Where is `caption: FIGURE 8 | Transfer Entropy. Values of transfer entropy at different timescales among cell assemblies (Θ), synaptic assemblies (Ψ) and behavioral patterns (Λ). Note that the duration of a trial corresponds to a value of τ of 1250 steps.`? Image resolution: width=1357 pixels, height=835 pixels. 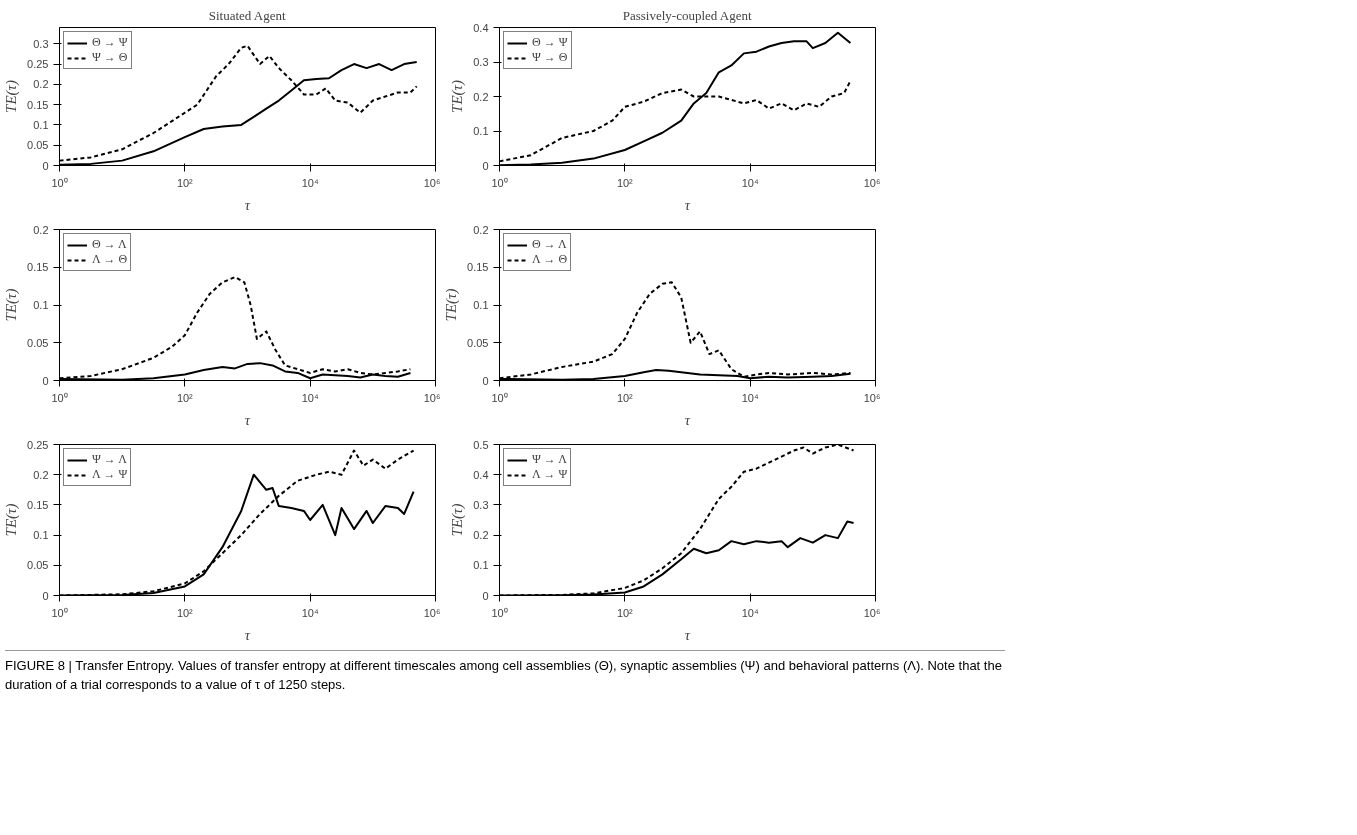 caption: FIGURE 8 | Transfer Entropy. Values of transfer entropy at different timescales among cell assemblies (Θ), synaptic assemblies (Ψ) and behavioral patterns (Λ). Note that the duration of a trial corresponds to a value of τ of 1250 steps. is located at coordinates (504, 675).